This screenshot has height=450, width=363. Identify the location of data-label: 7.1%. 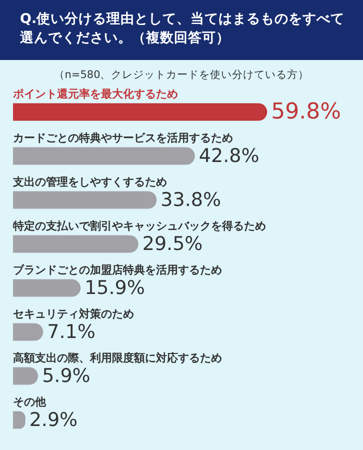
(71, 331).